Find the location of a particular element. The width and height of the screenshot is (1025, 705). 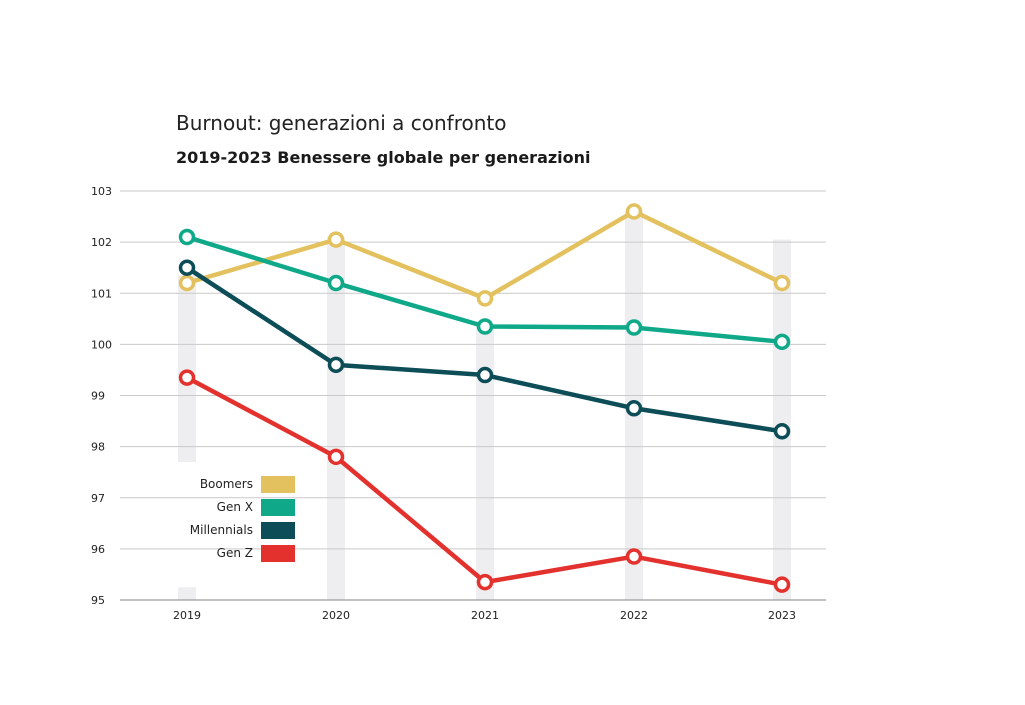

x-tick-label: 2019 is located at coordinates (187, 615).